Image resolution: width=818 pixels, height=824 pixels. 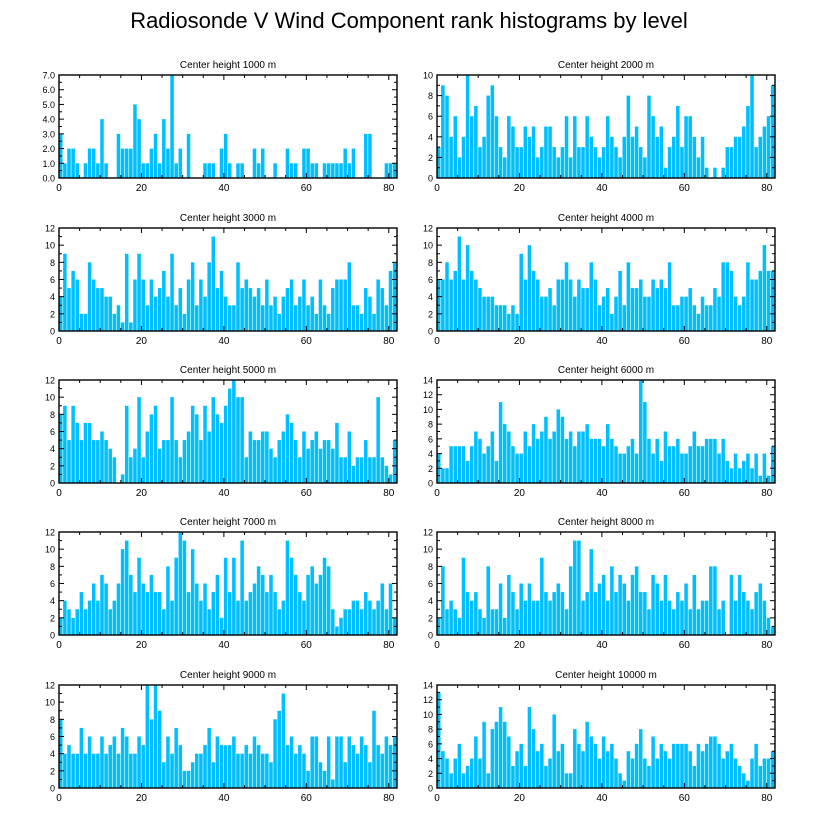 I want to click on x-tick-label: 40, so click(x=602, y=188).